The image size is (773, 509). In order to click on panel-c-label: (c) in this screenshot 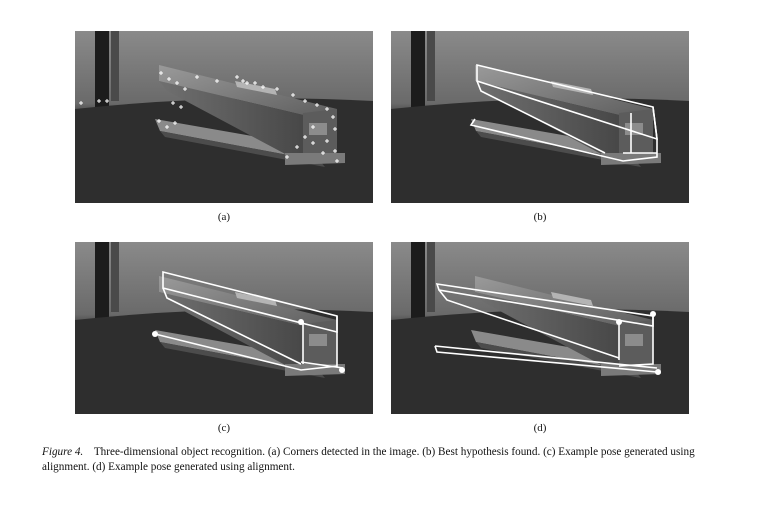, I will do `click(224, 428)`.